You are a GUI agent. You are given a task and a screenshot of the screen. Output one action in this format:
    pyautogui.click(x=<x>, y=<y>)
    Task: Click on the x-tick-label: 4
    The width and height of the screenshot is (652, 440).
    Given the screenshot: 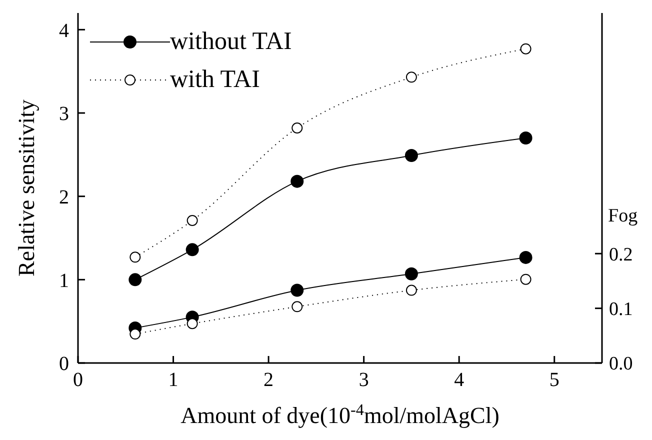 What is the action you would take?
    pyautogui.click(x=459, y=380)
    